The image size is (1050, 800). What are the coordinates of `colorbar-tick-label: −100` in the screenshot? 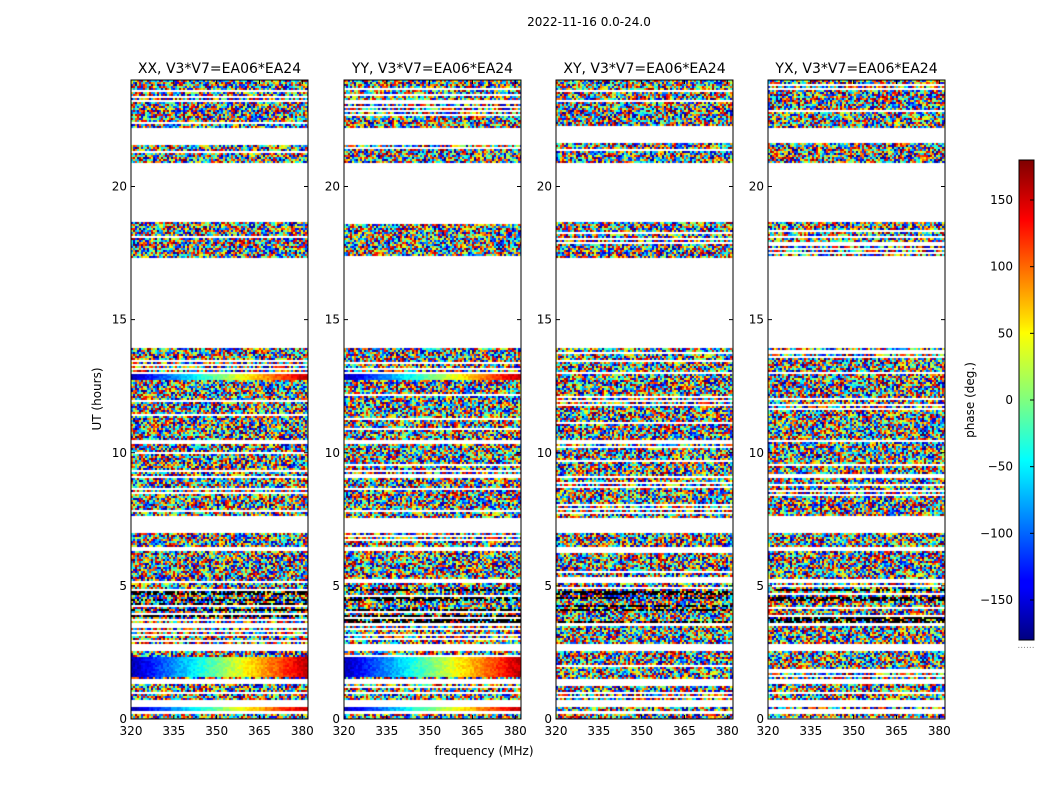 It's located at (996, 533).